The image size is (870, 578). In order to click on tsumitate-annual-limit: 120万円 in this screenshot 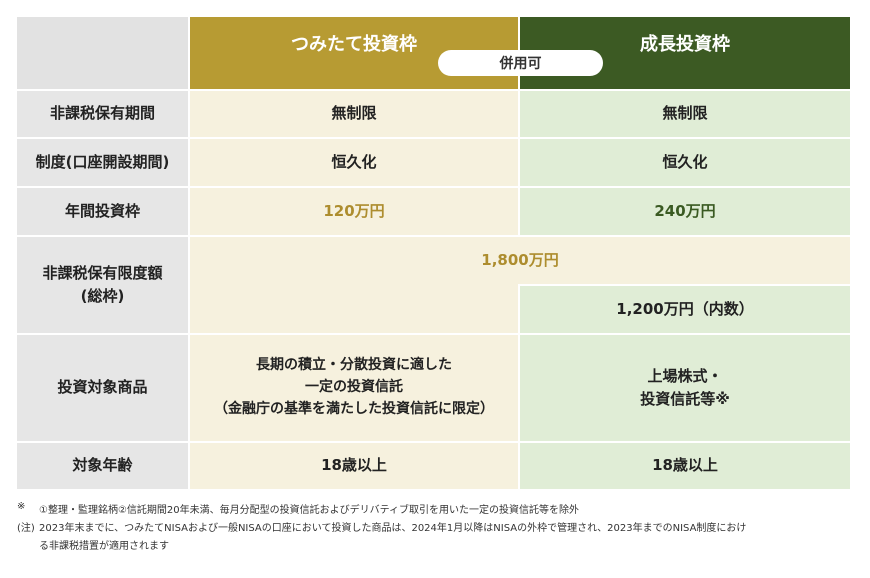, I will do `click(354, 211)`.